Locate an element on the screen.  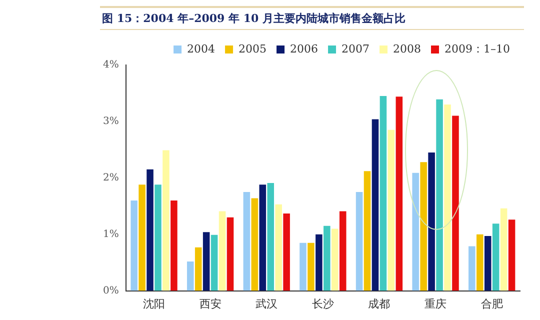
y-tick-label: 1% is located at coordinates (110, 234).